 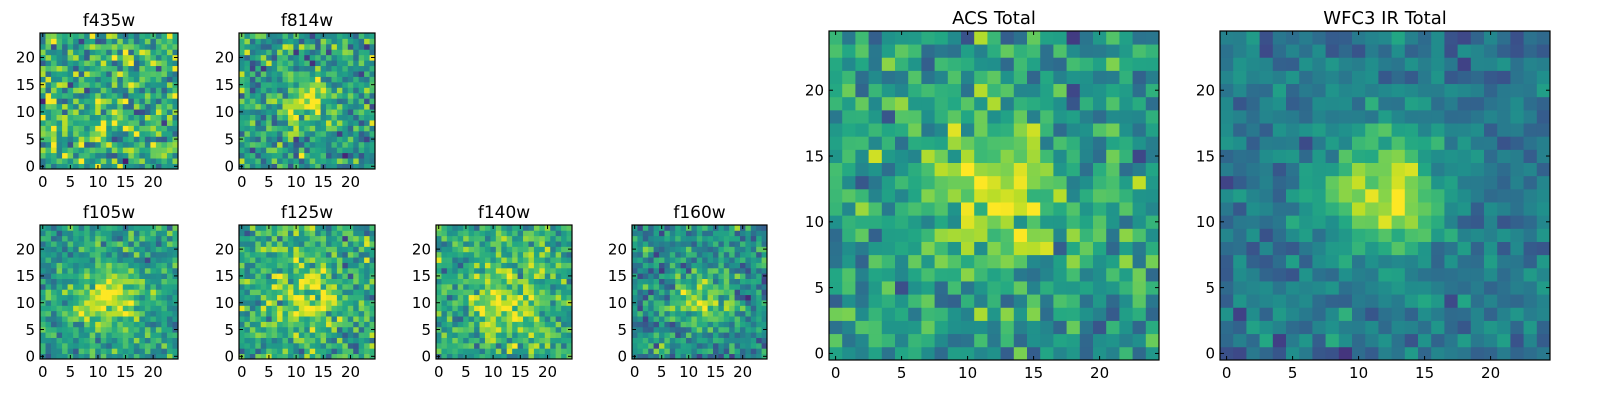 I want to click on x-tick-label: 10, so click(x=967, y=373).